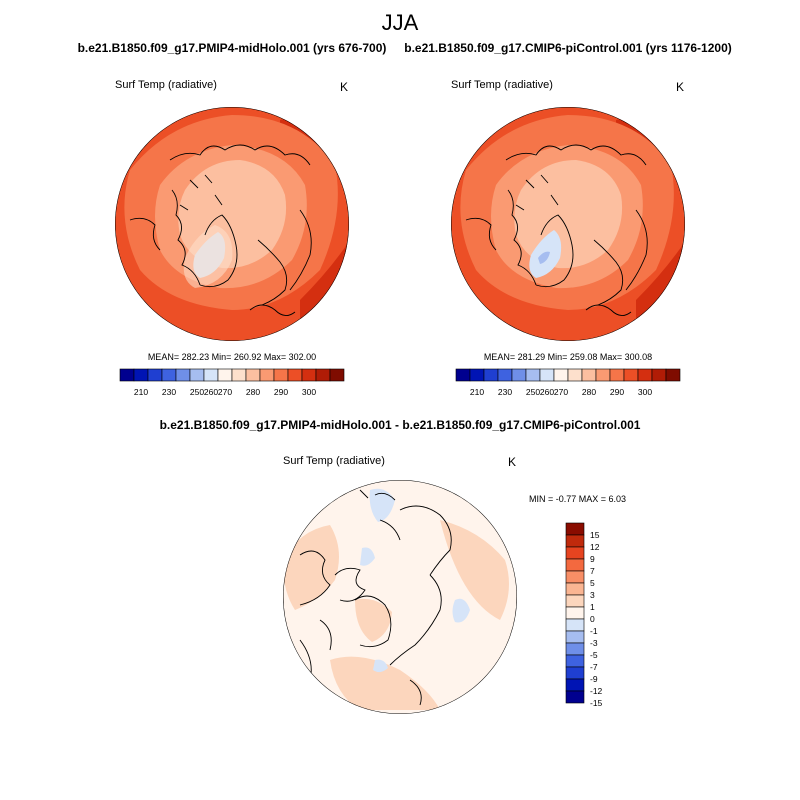  Describe the element at coordinates (547, 392) in the screenshot. I see `right-colorbar-tick-label: 260` at that location.